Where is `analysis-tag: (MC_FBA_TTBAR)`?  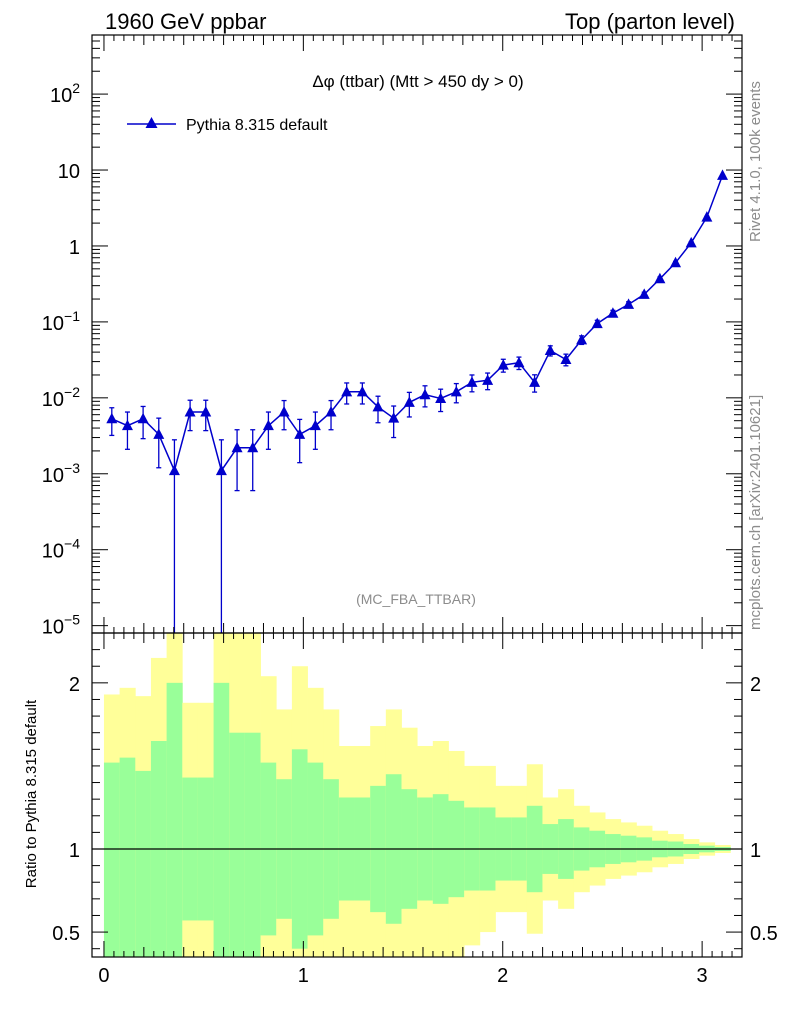
analysis-tag: (MC_FBA_TTBAR) is located at coordinates (416, 599).